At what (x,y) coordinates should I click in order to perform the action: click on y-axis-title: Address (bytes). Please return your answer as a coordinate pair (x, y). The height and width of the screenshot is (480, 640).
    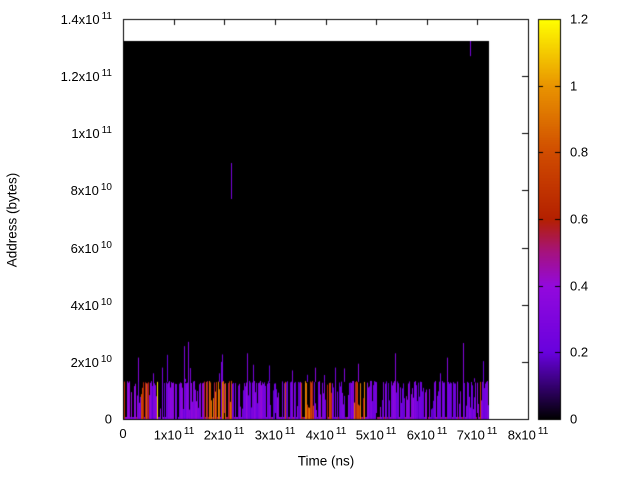
    Looking at the image, I should click on (12, 220).